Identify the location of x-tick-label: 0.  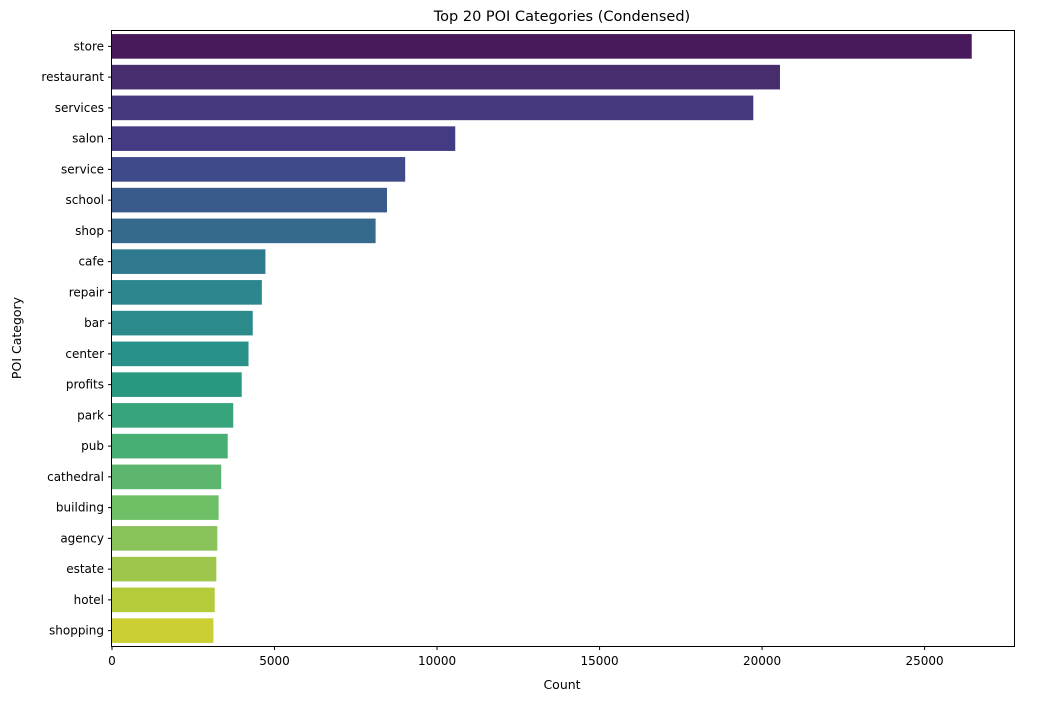
(112, 661).